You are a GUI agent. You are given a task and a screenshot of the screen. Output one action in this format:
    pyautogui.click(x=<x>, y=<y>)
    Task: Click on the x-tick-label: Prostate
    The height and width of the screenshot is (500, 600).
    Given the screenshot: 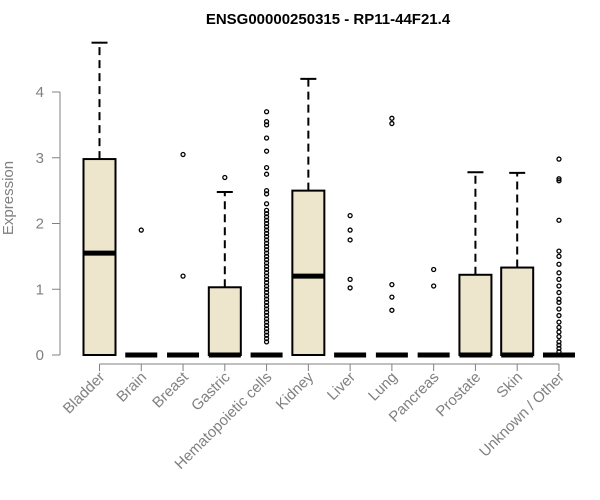 What is the action you would take?
    pyautogui.click(x=459, y=395)
    